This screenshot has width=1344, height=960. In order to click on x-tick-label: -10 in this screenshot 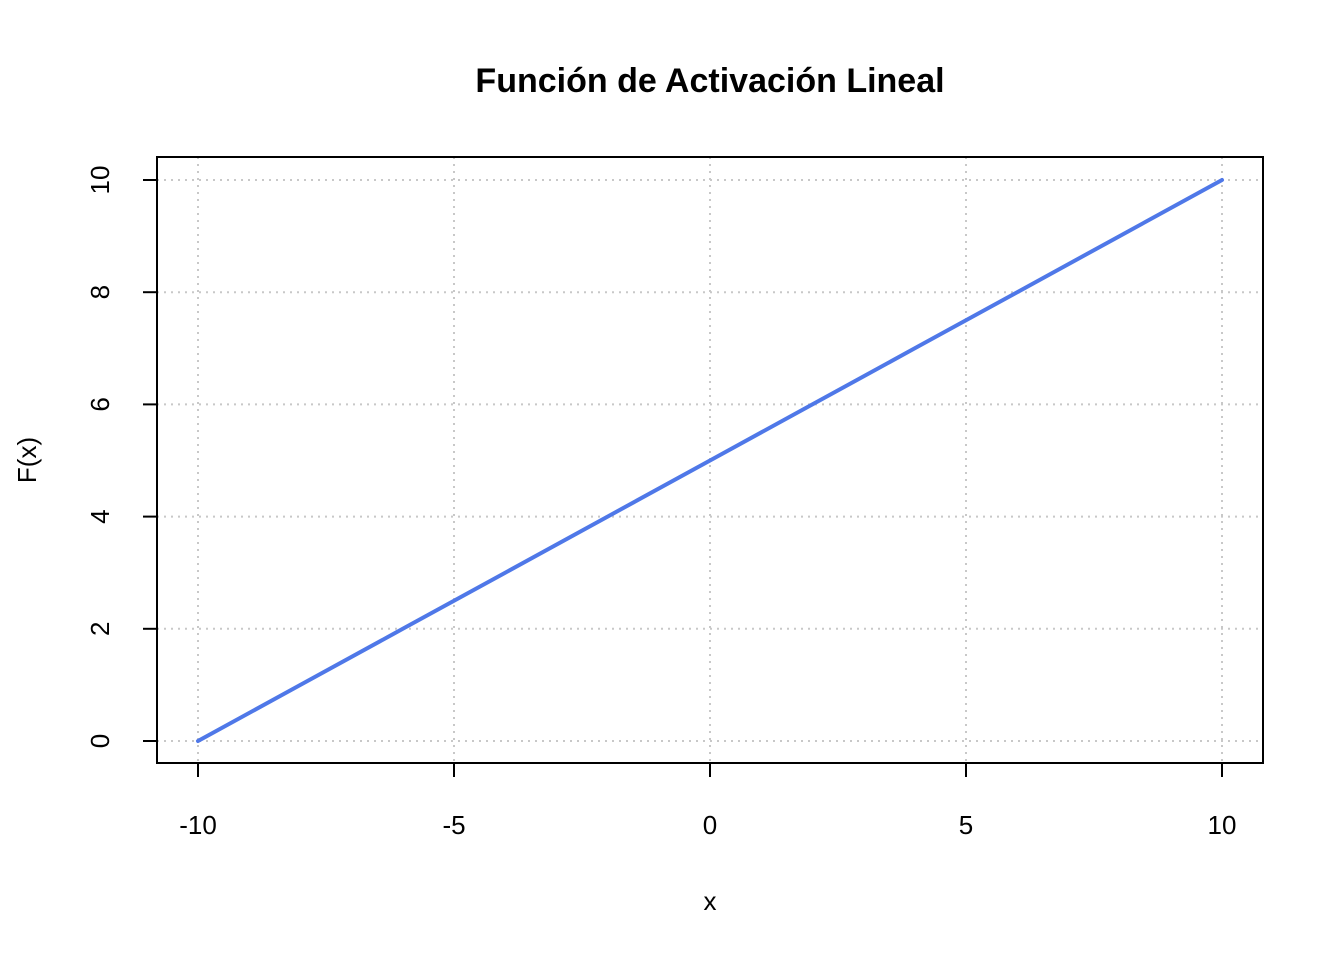, I will do `click(198, 825)`.